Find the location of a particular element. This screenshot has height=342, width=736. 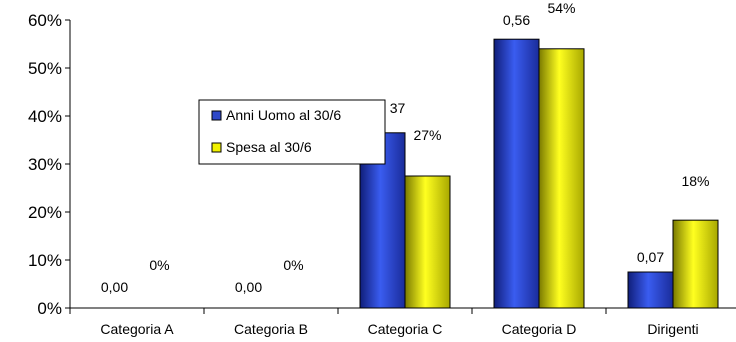

data-label-series-0: 0,56 is located at coordinates (516, 20).